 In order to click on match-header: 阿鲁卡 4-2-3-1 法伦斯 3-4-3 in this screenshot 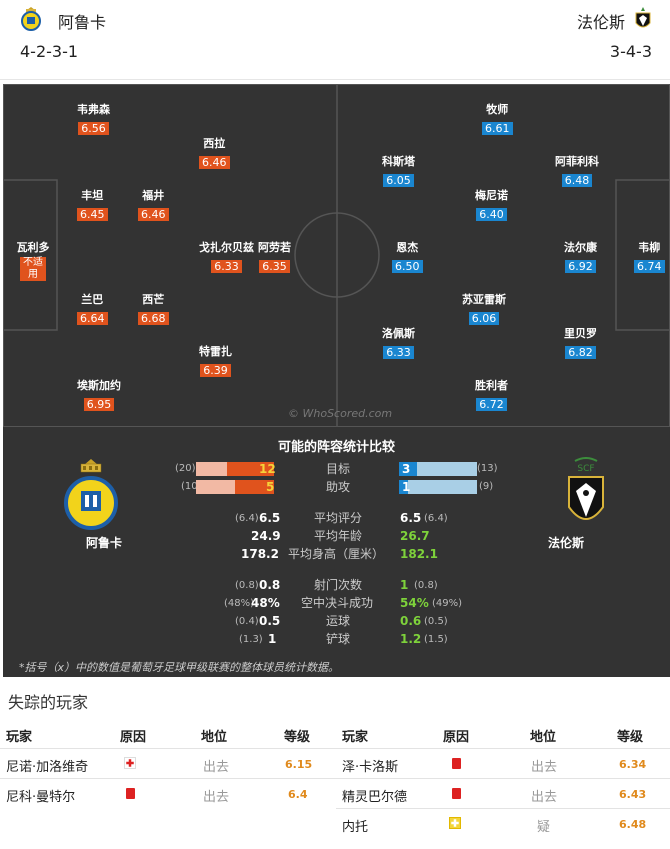, I will do `click(335, 40)`.